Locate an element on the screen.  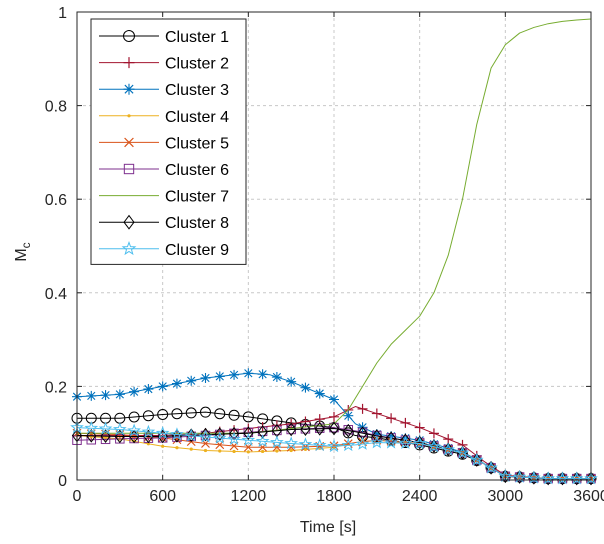
legend-item: Cluster 2 is located at coordinates (164, 64).